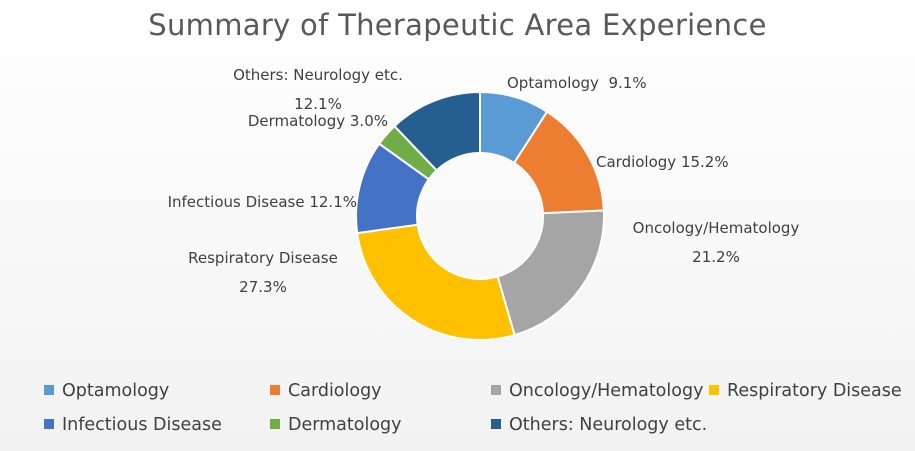 The width and height of the screenshot is (915, 451). What do you see at coordinates (606, 391) in the screenshot?
I see `legend-label: Oncology/Hematology` at bounding box center [606, 391].